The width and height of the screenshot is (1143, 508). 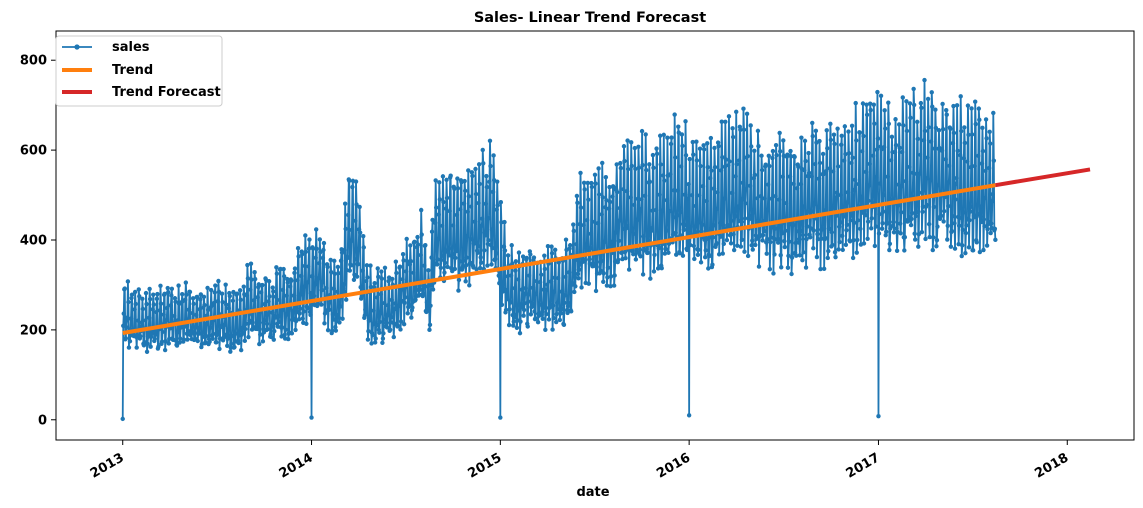 What do you see at coordinates (38, 241) in the screenshot?
I see `y-axis: 0 200 400 600 800` at bounding box center [38, 241].